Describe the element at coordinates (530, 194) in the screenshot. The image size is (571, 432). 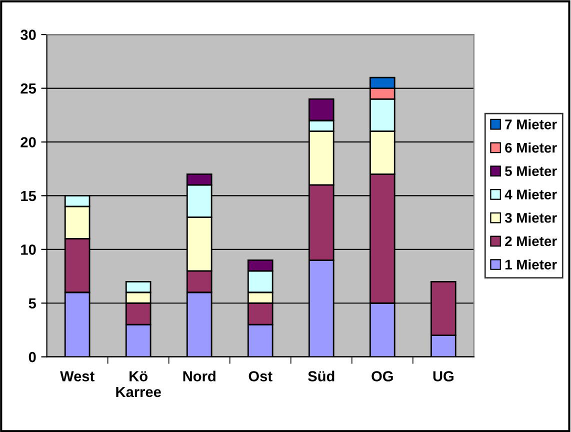
I see `legend-label: 4 Mieter` at that location.